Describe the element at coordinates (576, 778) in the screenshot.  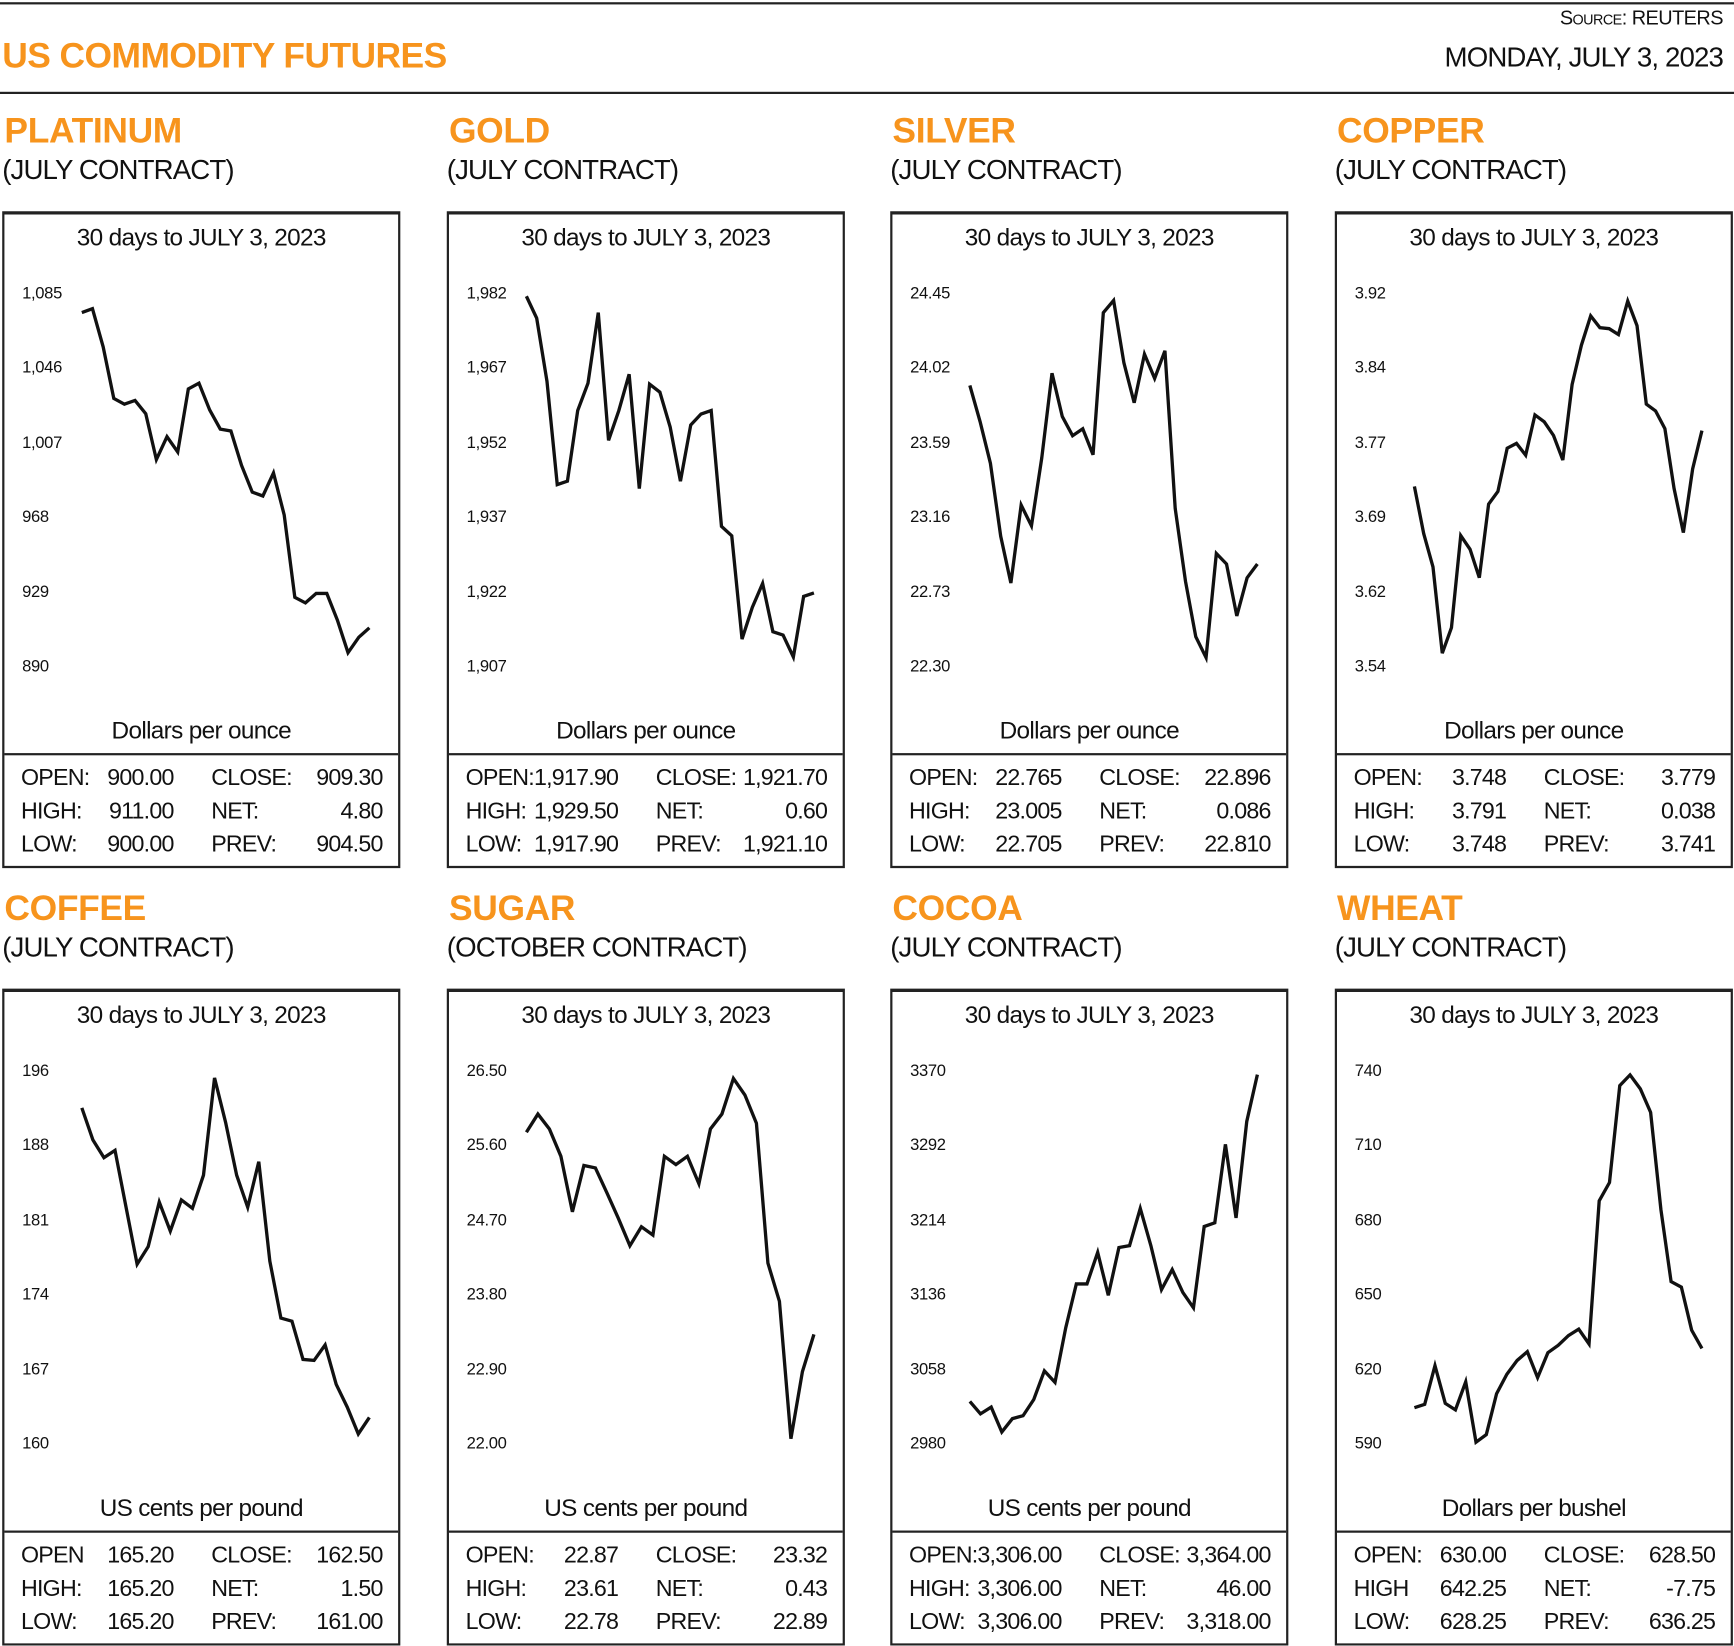
I see `stat-value: 1,917.90` at that location.